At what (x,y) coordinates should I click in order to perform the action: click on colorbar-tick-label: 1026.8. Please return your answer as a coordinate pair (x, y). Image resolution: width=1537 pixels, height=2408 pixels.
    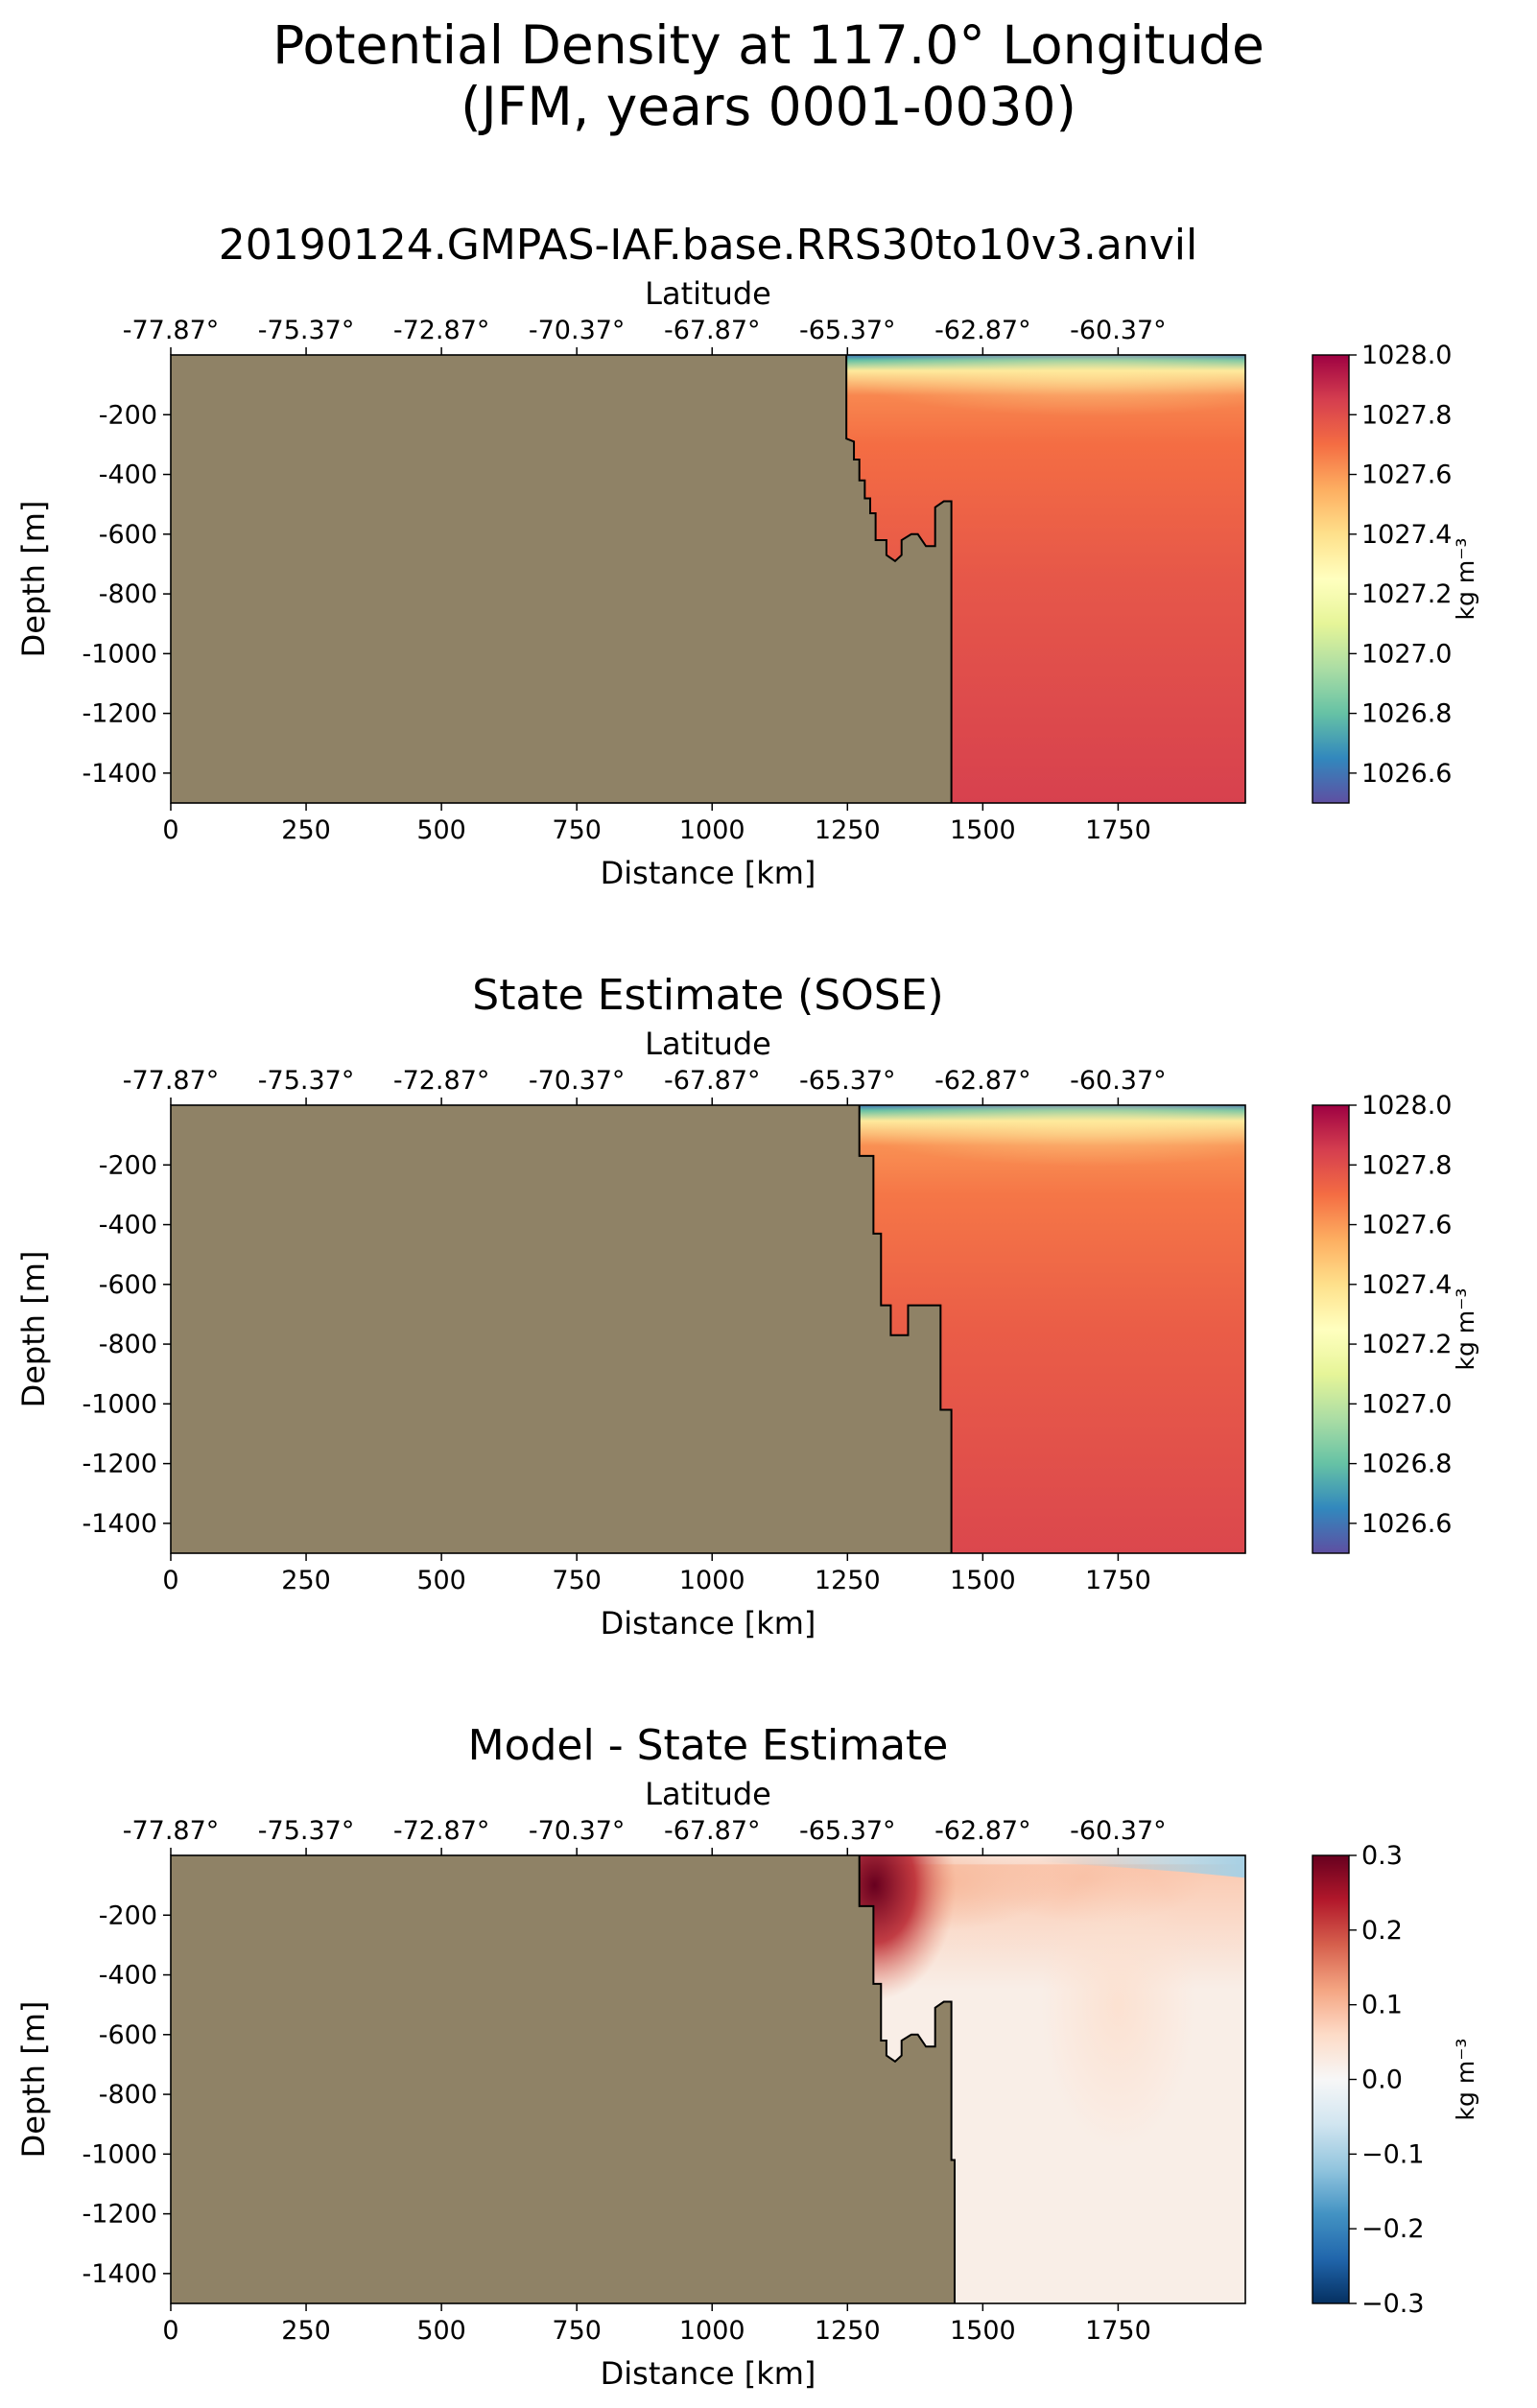
    Looking at the image, I should click on (1407, 1464).